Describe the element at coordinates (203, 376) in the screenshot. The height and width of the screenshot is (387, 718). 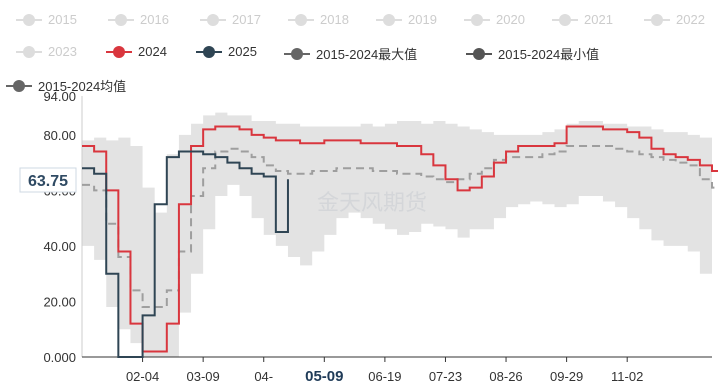
I see `x-tick-label: 03-09` at that location.